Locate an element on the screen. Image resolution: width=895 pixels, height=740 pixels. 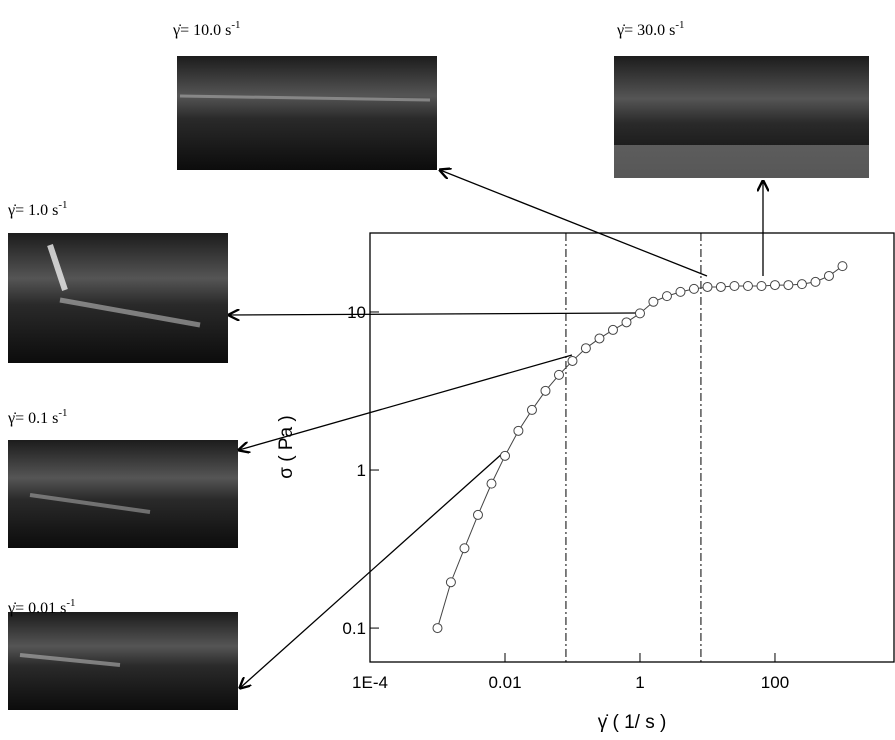
photo-label: γ̇= 10.0 s-1 is located at coordinates (206, 29).